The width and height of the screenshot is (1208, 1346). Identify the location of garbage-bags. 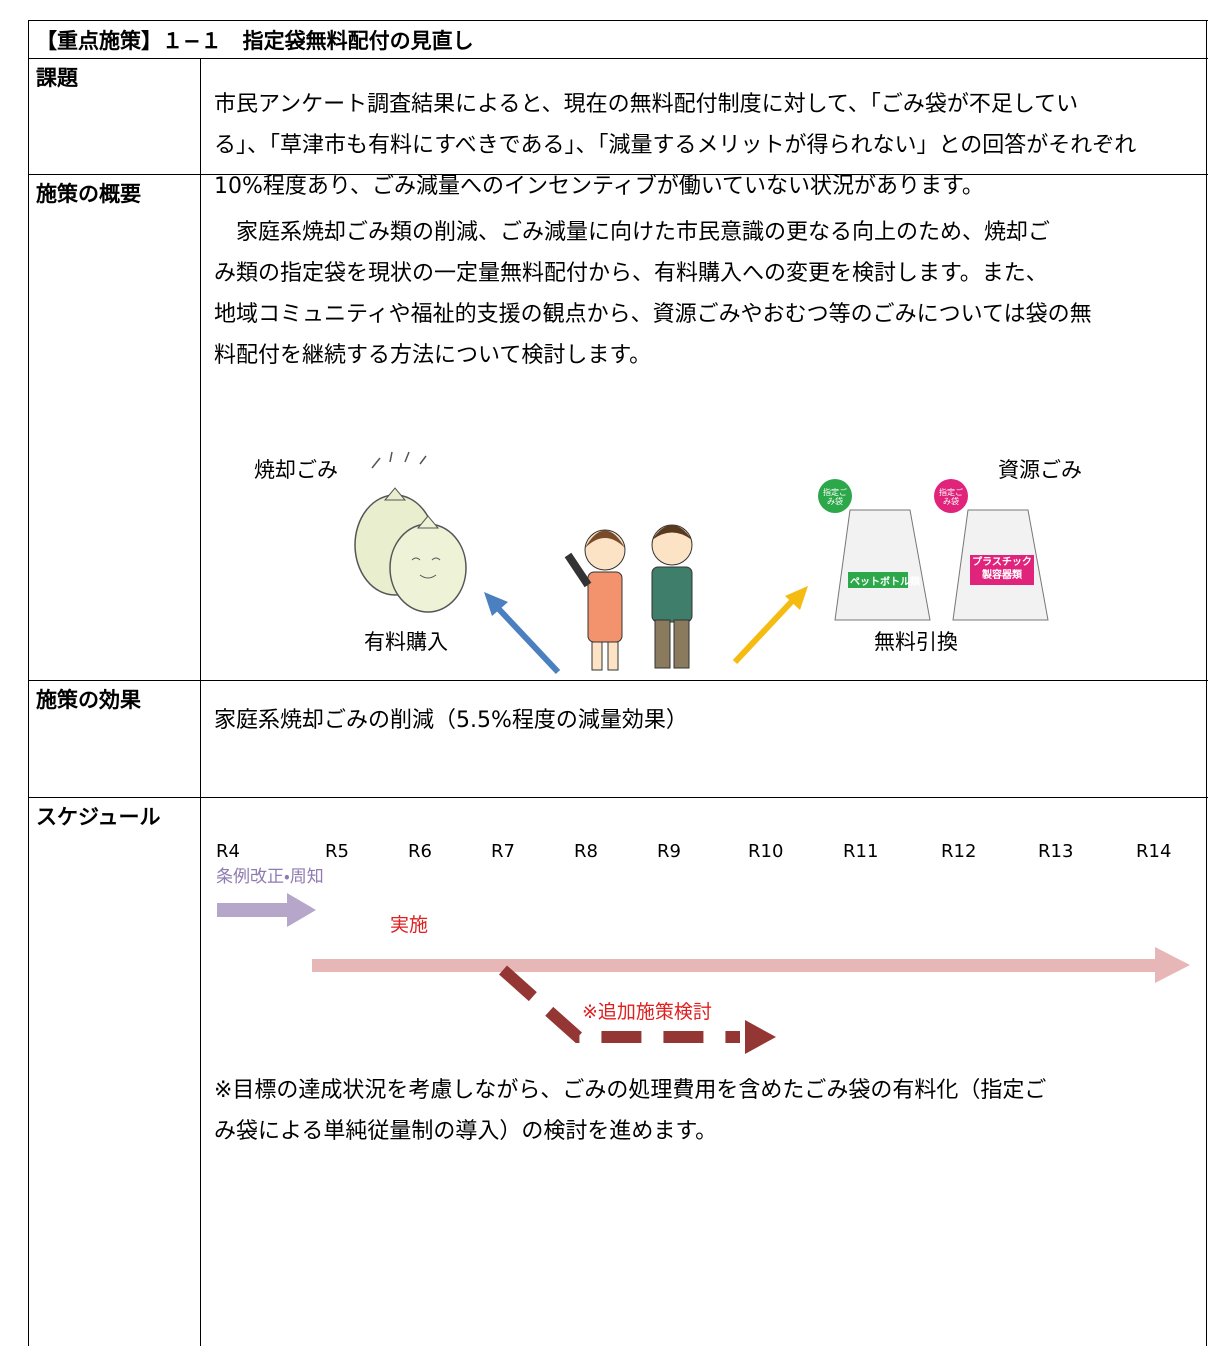
(410, 532).